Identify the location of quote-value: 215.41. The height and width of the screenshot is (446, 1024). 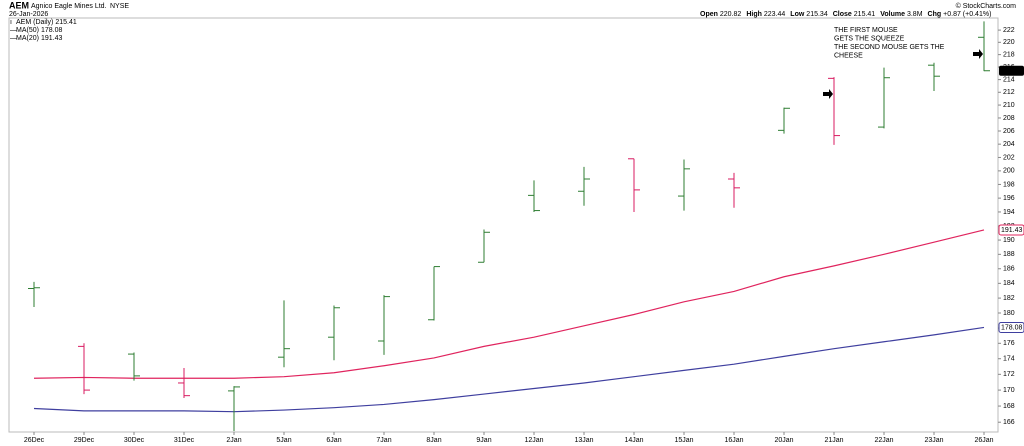
(865, 14).